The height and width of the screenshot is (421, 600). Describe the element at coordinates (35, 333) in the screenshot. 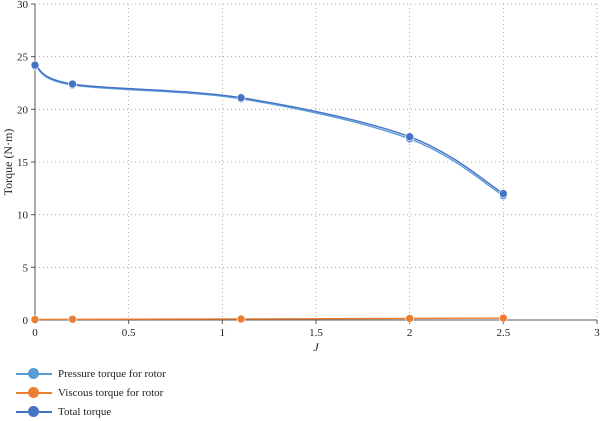

I see `x-tick-label: 0` at that location.